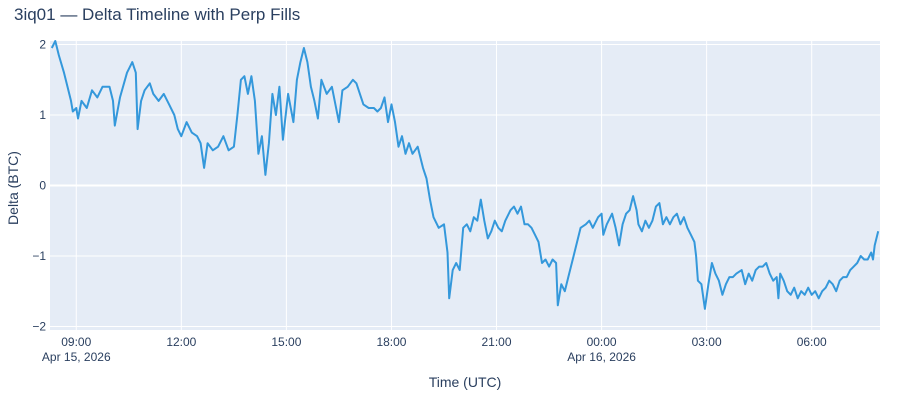  What do you see at coordinates (497, 342) in the screenshot?
I see `x-tick-label: 21:00` at bounding box center [497, 342].